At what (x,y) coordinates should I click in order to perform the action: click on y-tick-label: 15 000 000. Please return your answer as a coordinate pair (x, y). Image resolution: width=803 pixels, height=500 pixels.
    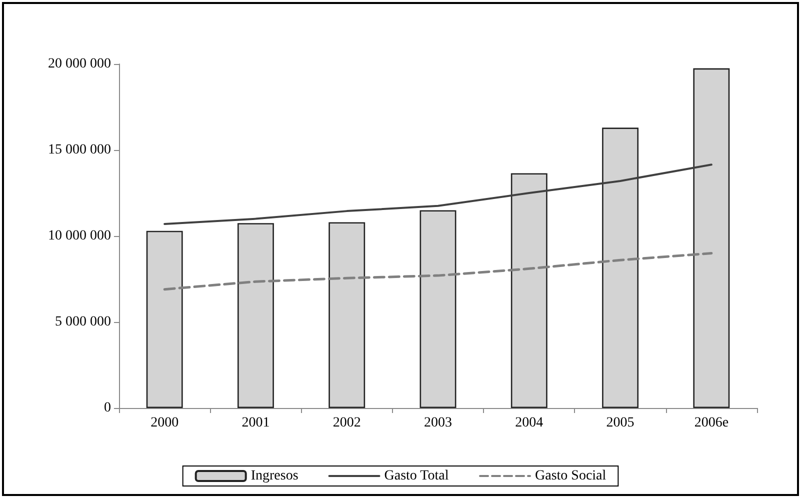
    Looking at the image, I should click on (79, 150).